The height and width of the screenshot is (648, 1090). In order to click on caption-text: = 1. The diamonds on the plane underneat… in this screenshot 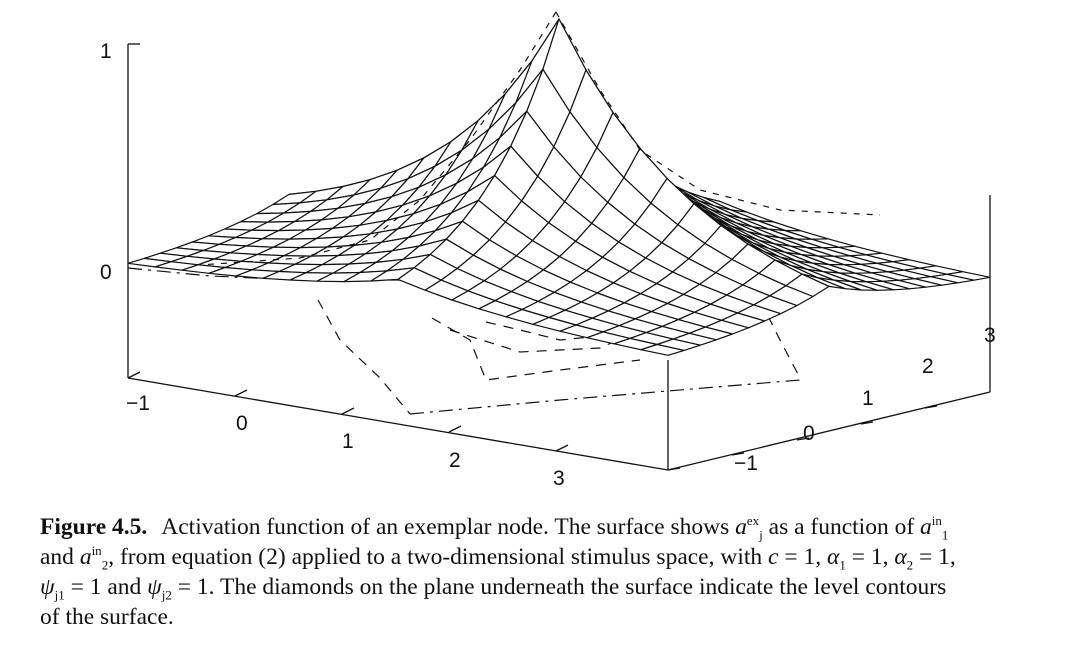, I will do `click(562, 587)`.